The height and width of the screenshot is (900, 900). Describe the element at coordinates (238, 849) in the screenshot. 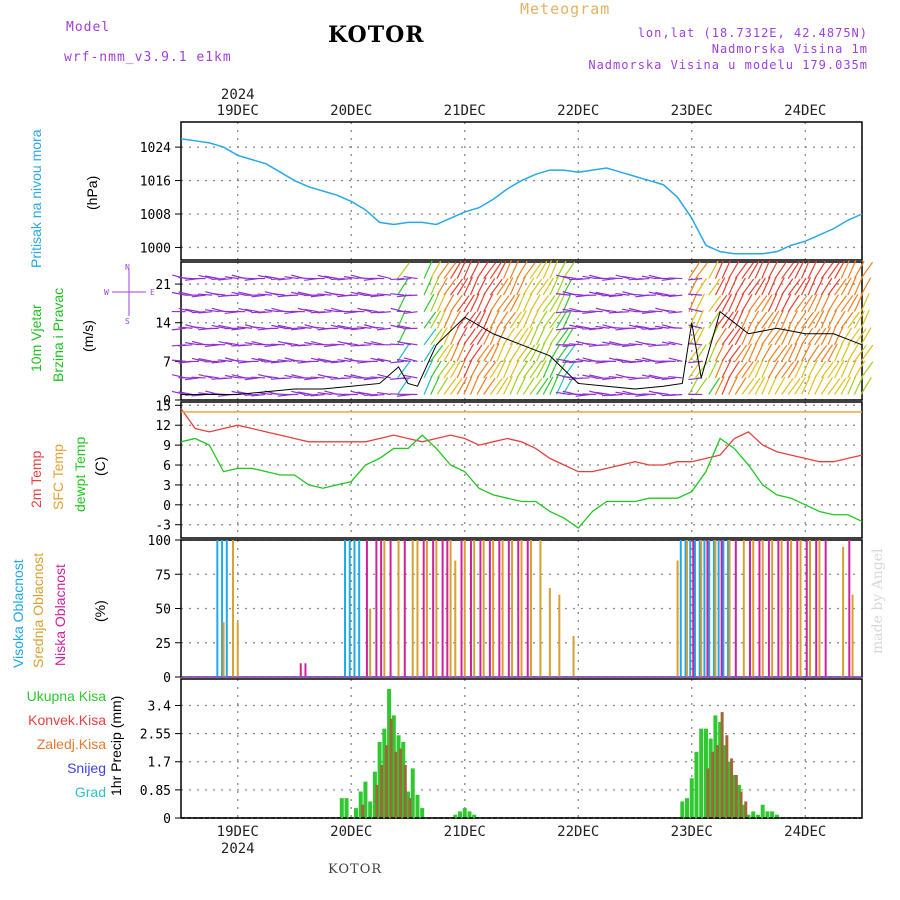

I see `year-label-bottom: 2024` at that location.